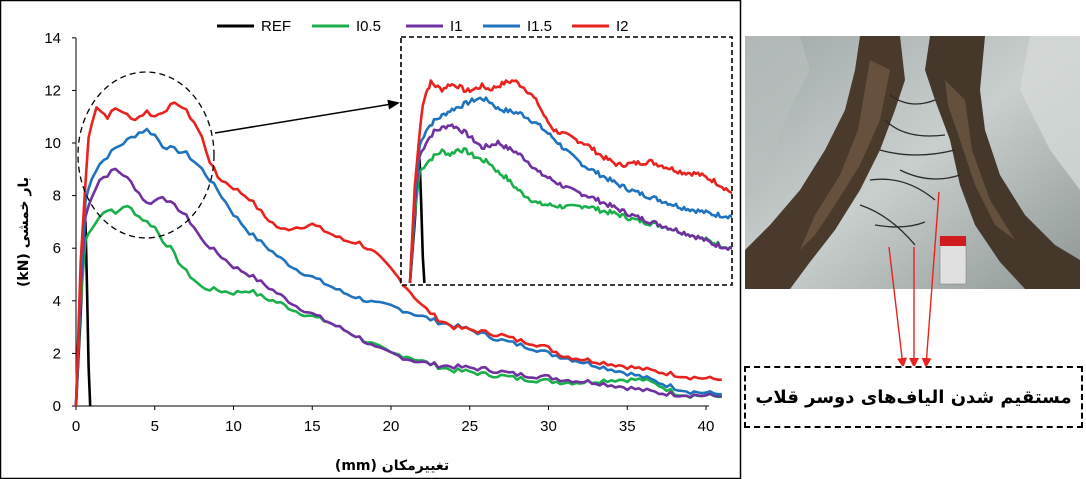  What do you see at coordinates (622, 26) in the screenshot?
I see `legend-label-I2: I2` at bounding box center [622, 26].